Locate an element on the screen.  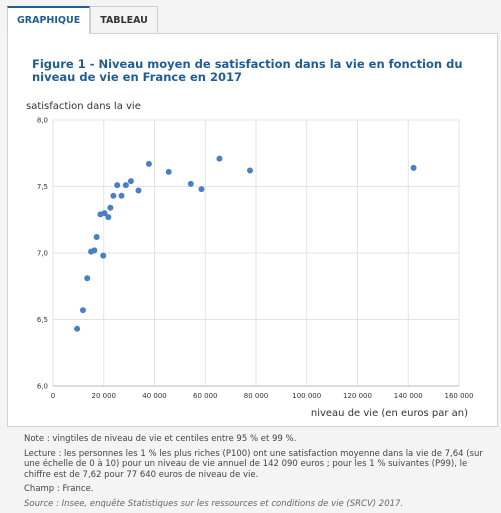
y-axis-label: satisfaction dans la vie is located at coordinates (83, 106).